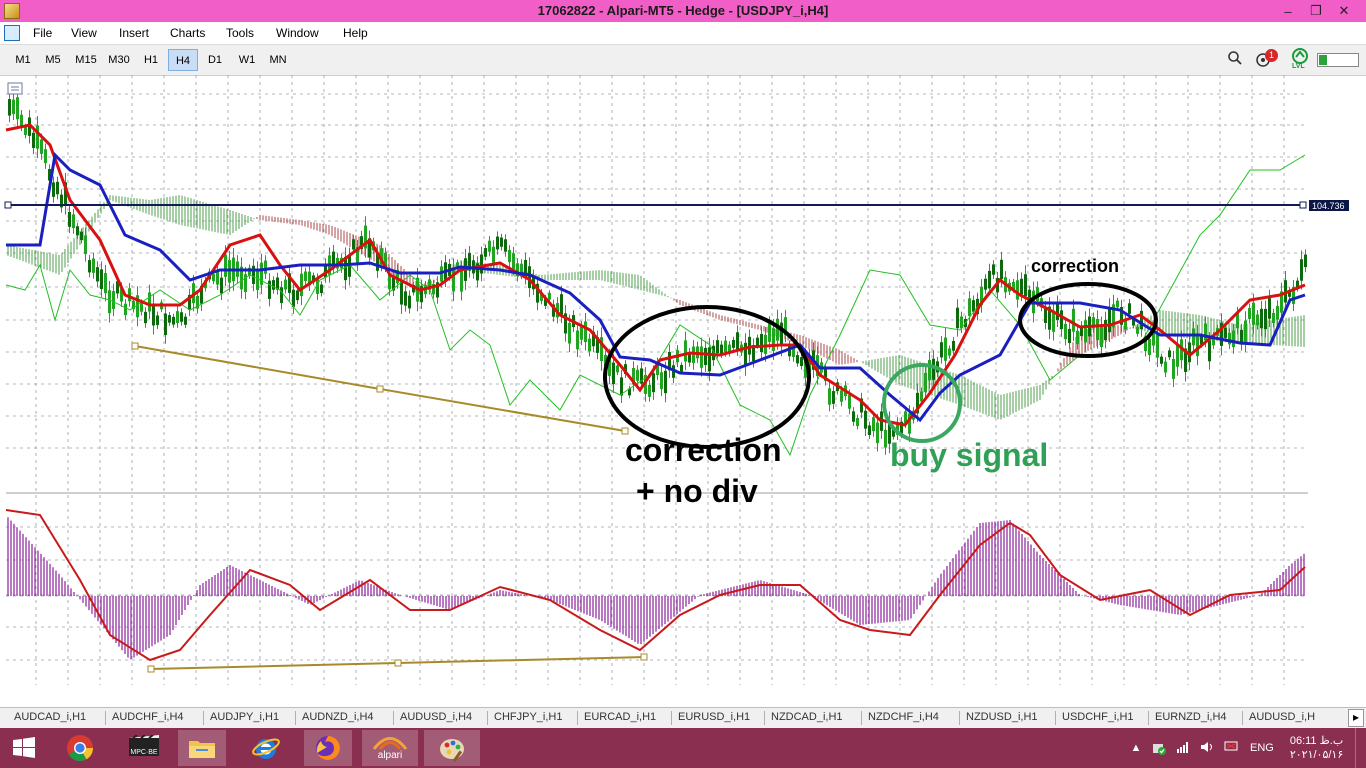  What do you see at coordinates (23, 60) in the screenshot?
I see `timeframe-m1: M1` at bounding box center [23, 60].